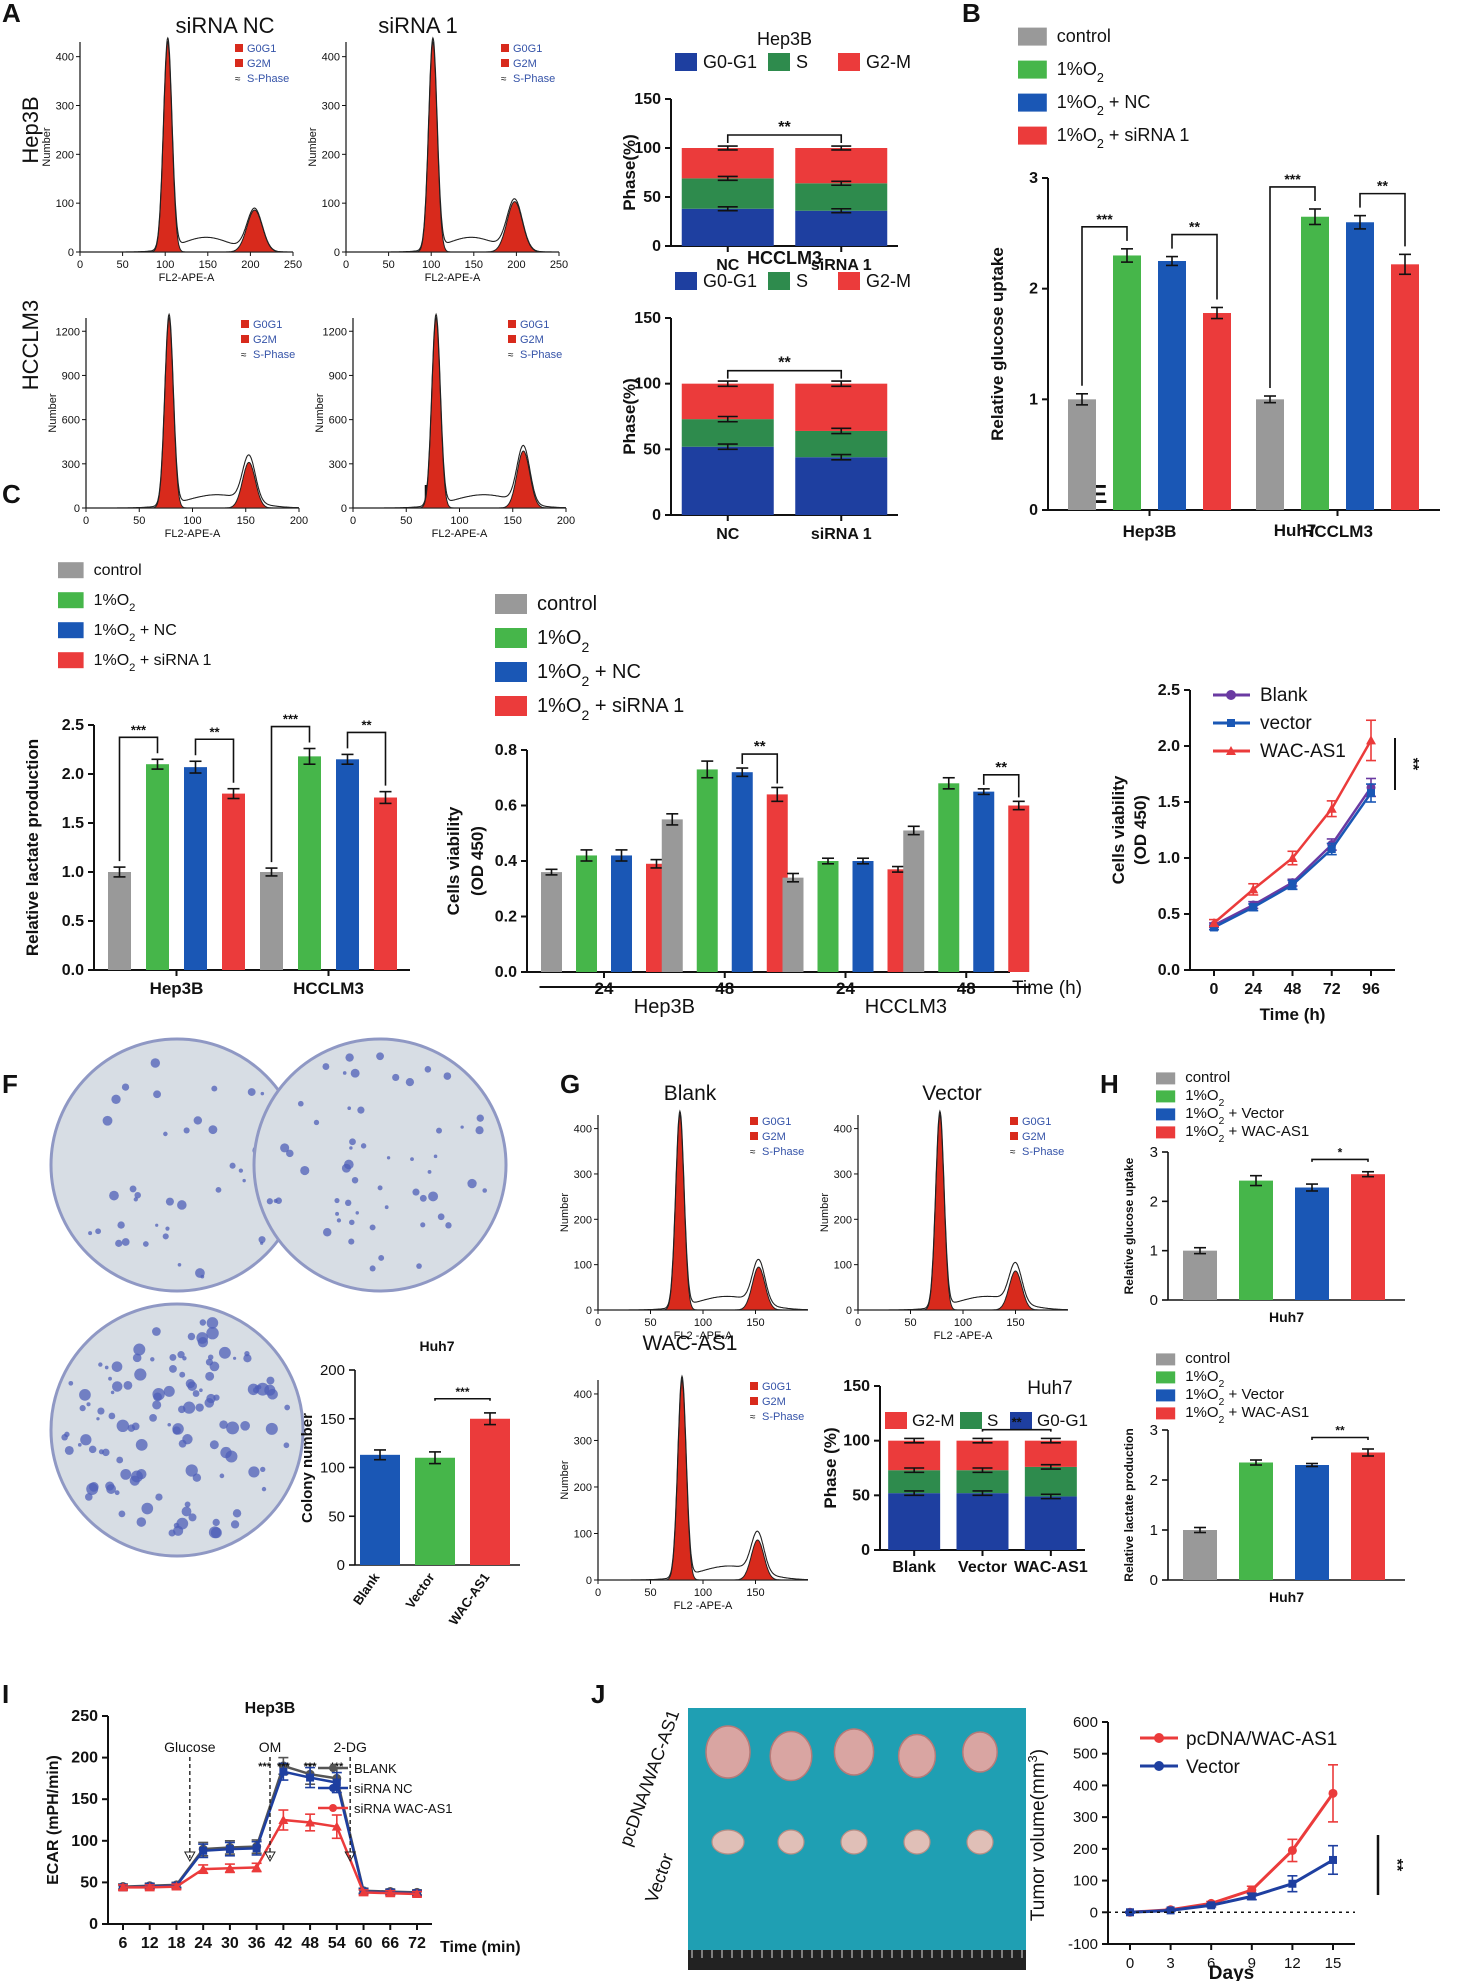  I want to click on panel-label-A: A, so click(11, 14).